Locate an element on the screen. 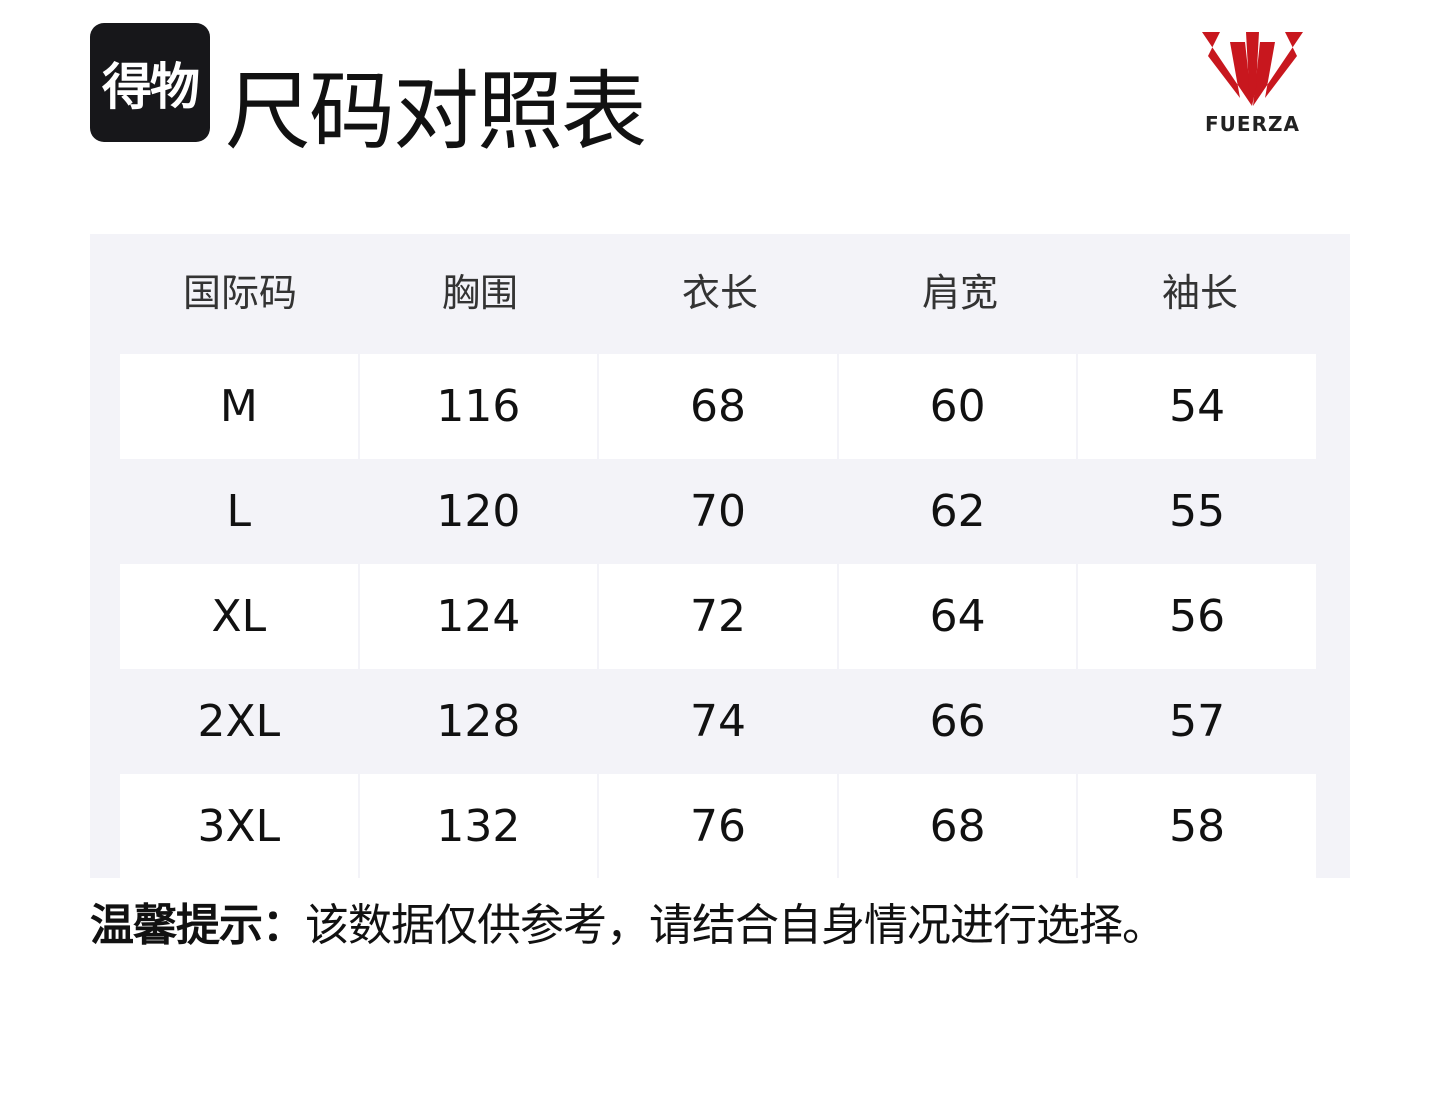  table-cell: L is located at coordinates (239, 511).